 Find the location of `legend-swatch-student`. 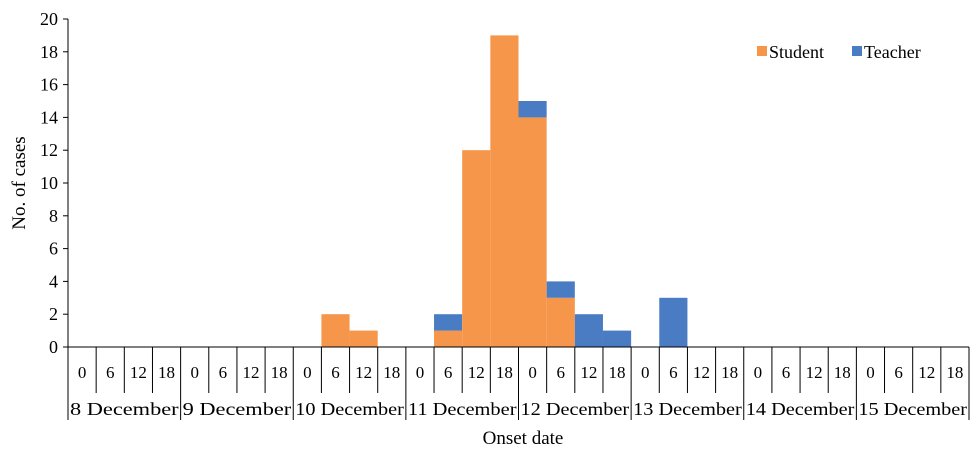

legend-swatch-student is located at coordinates (762, 51).